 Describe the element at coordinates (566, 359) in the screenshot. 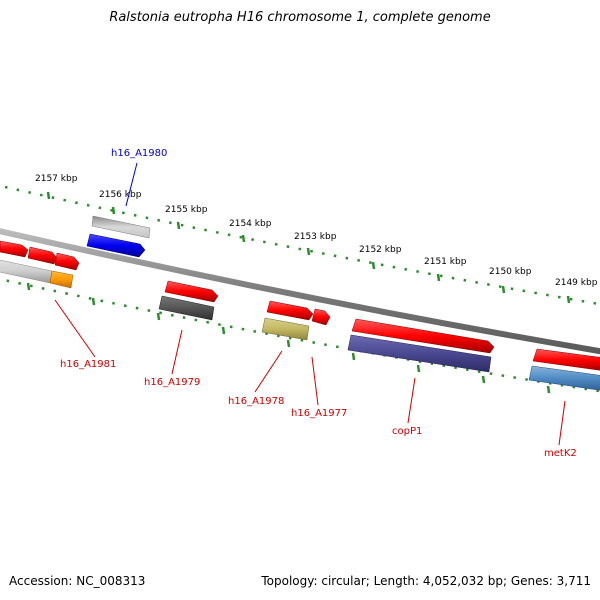

I see `feature-metK2-red` at that location.